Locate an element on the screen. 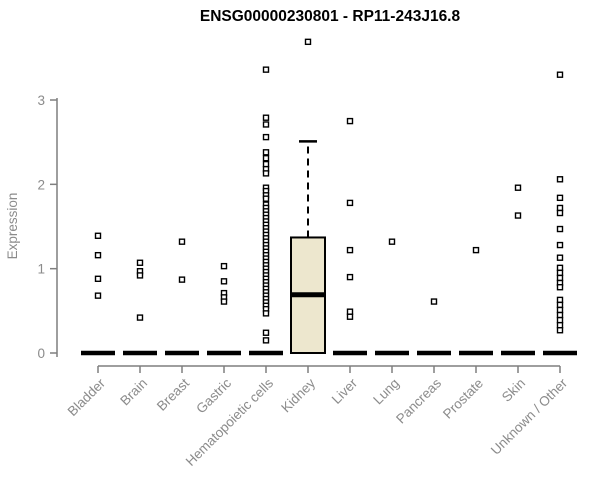 The width and height of the screenshot is (600, 500). x-category-label: Brain is located at coordinates (133, 392).